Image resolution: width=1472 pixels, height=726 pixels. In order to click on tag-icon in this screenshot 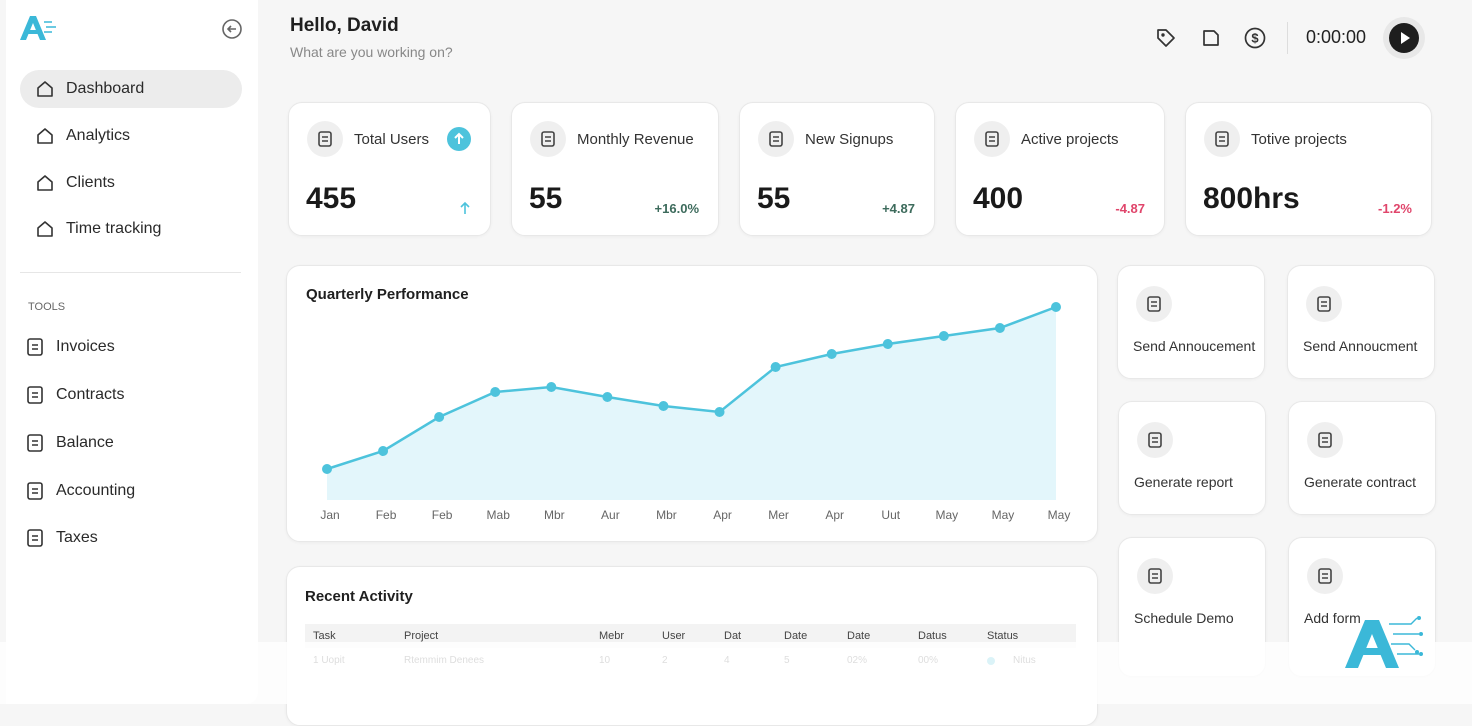, I will do `click(1166, 38)`.